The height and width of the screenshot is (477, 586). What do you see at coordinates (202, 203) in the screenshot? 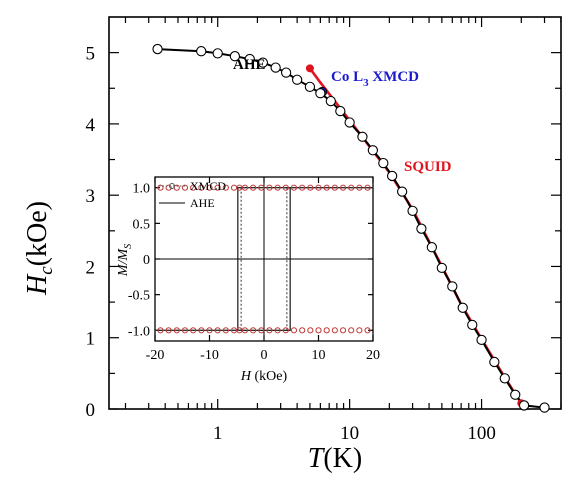
I see `legend-ahe-label: AHE` at bounding box center [202, 203].